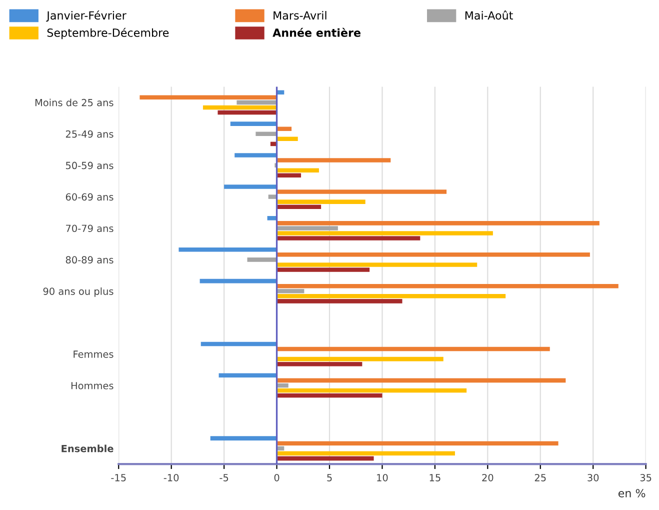 The width and height of the screenshot is (659, 510). What do you see at coordinates (90, 260) in the screenshot?
I see `y-tick-label: 80-89 ans` at bounding box center [90, 260].